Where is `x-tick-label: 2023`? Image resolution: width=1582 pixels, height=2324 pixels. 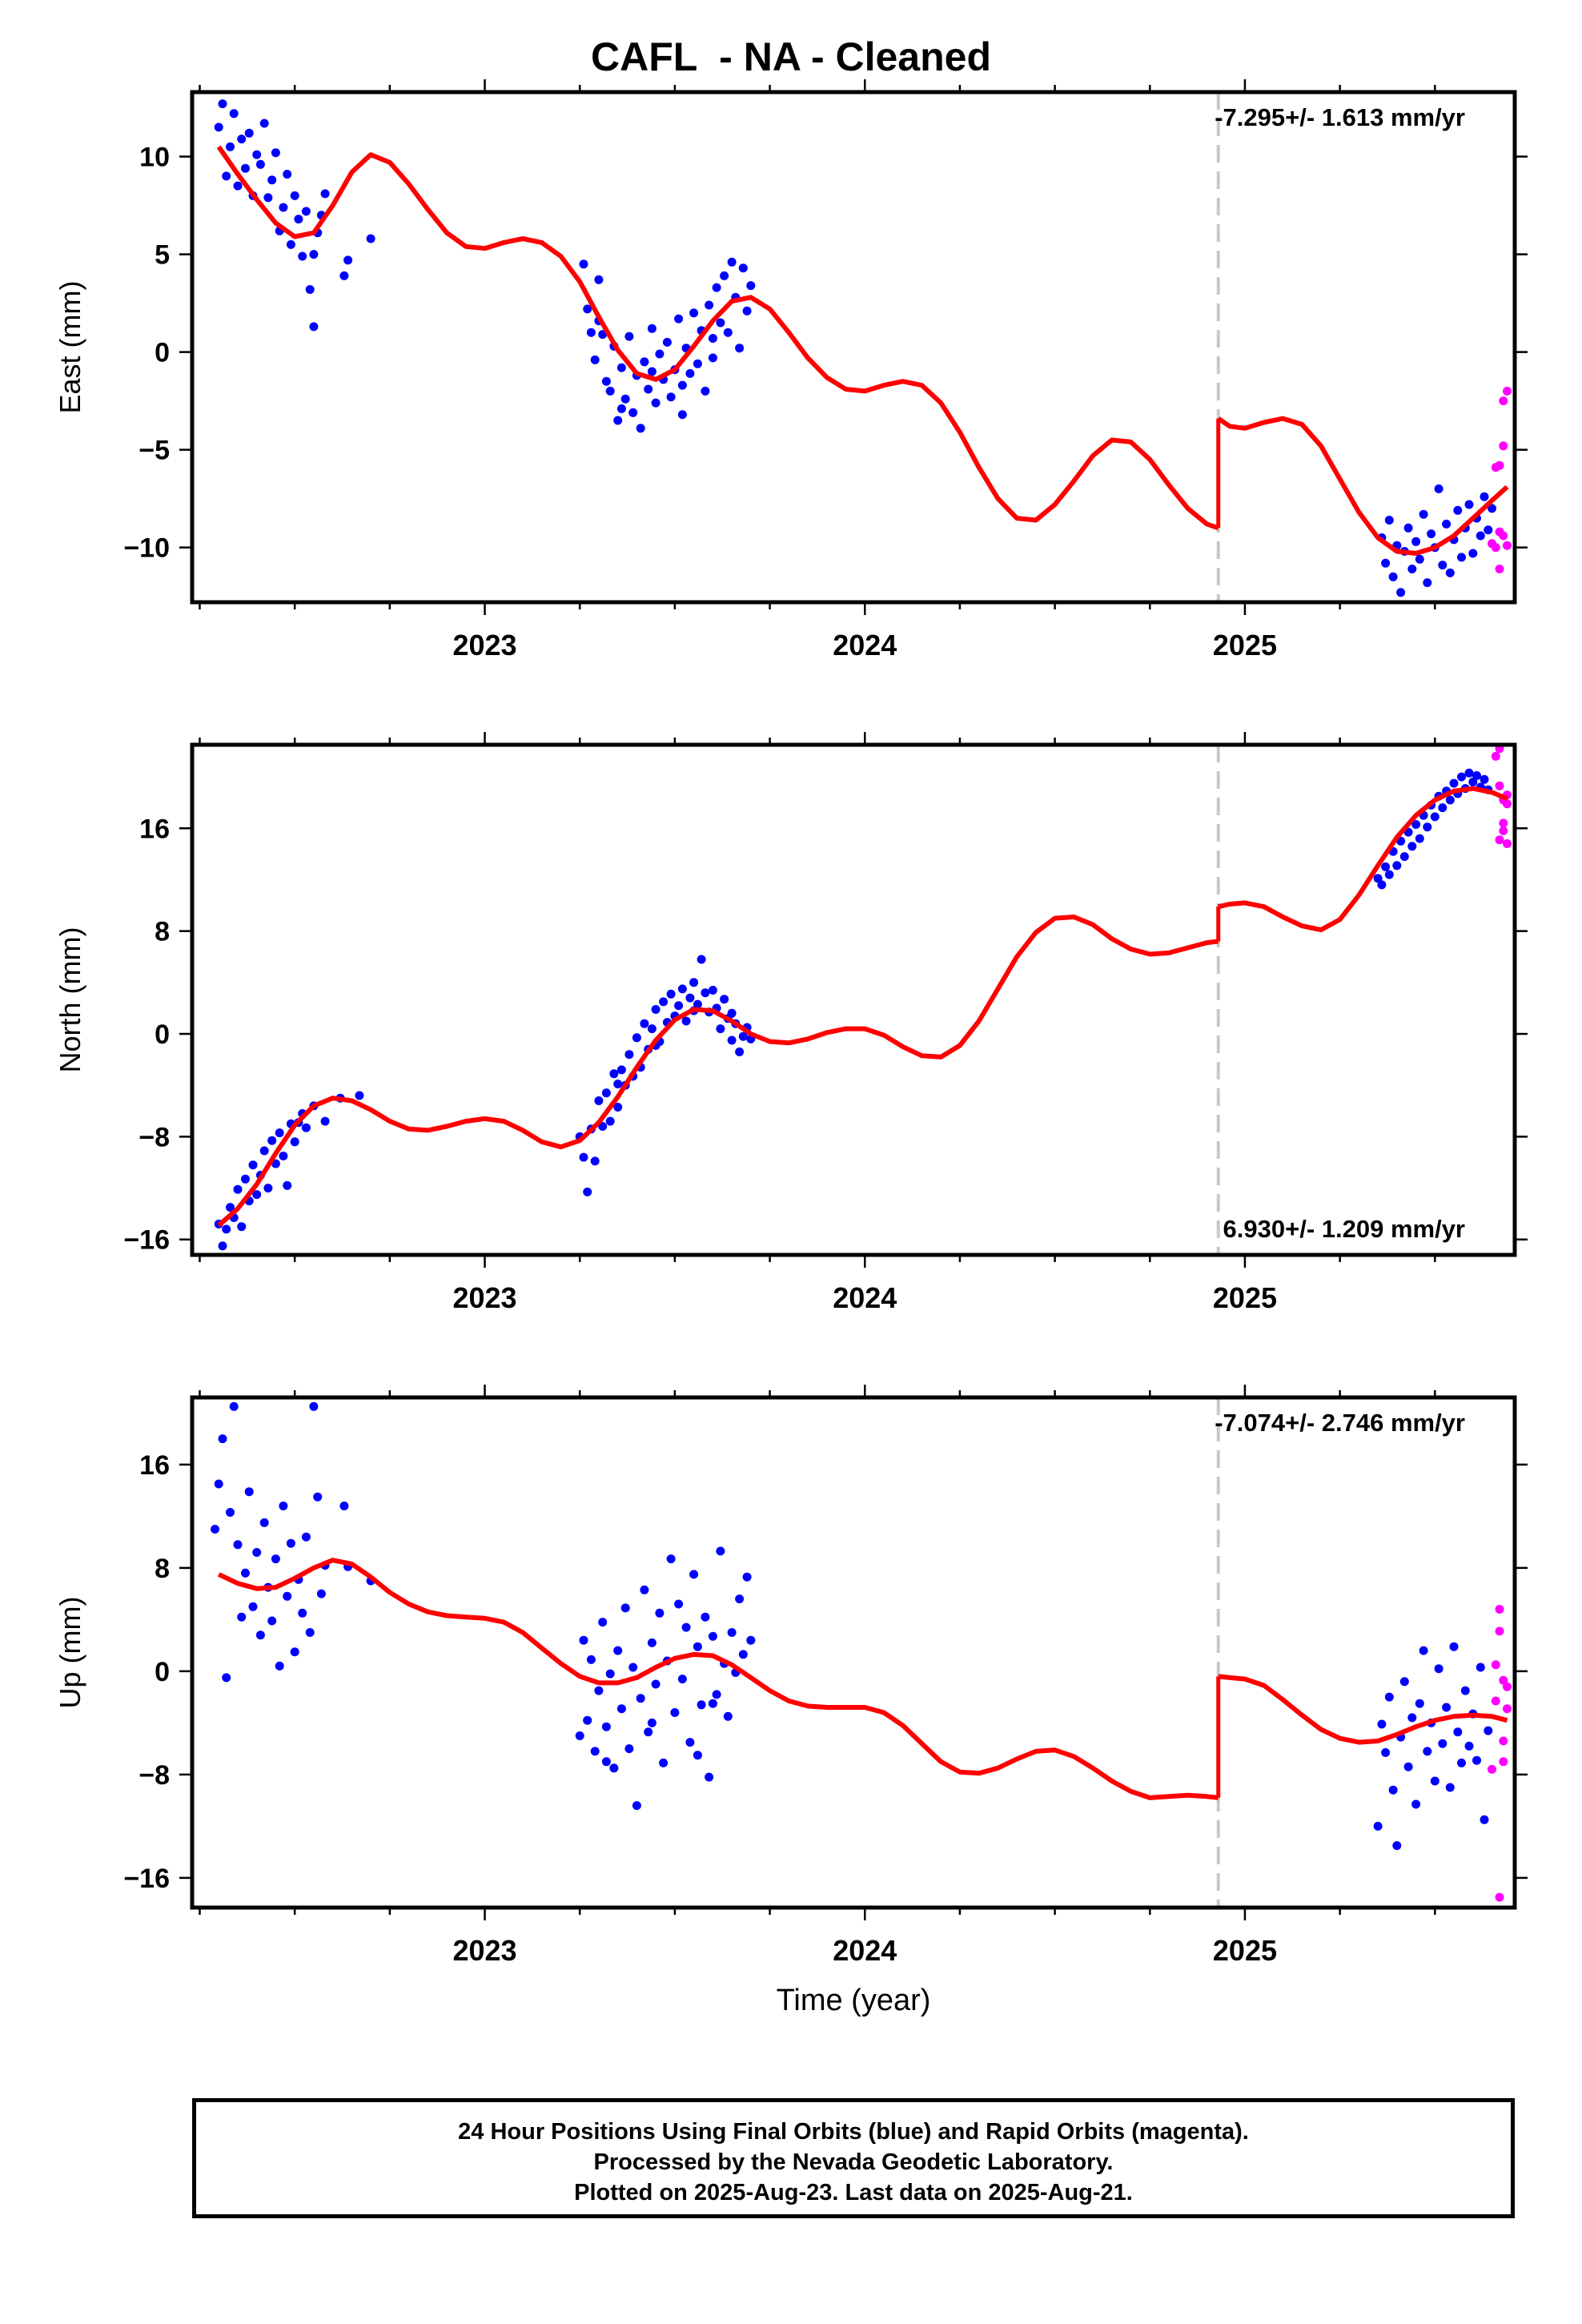
x-tick-label: 2023 is located at coordinates (484, 645).